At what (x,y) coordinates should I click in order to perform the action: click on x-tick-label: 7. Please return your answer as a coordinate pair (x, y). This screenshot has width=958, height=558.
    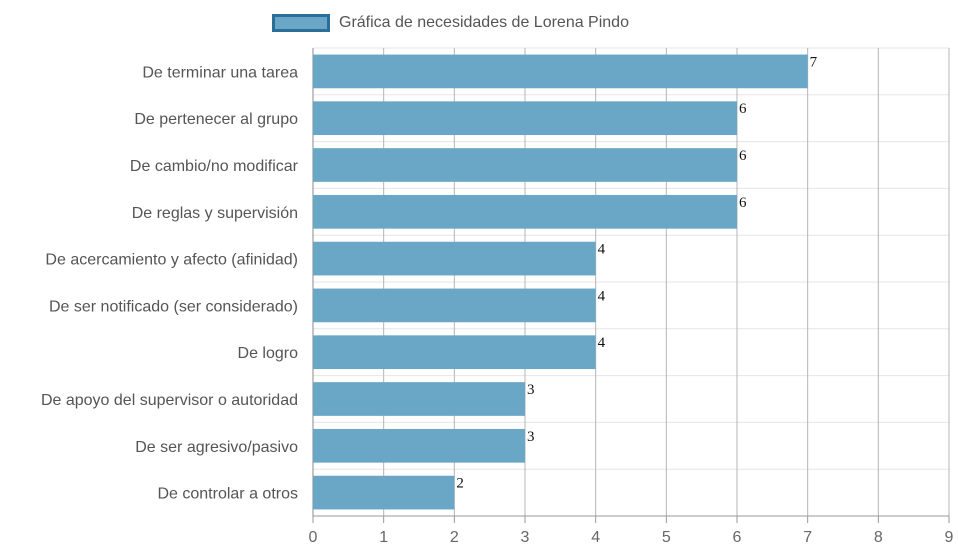
    Looking at the image, I should click on (807, 537).